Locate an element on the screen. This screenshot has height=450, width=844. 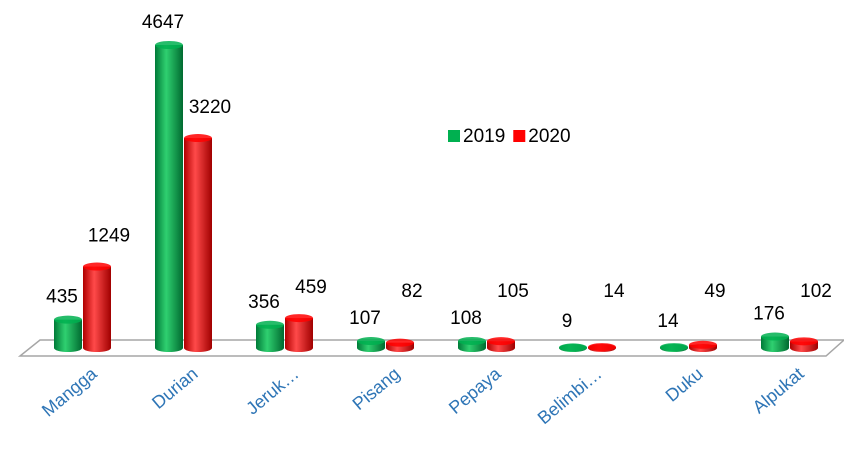
data-label: 49 is located at coordinates (714, 291).